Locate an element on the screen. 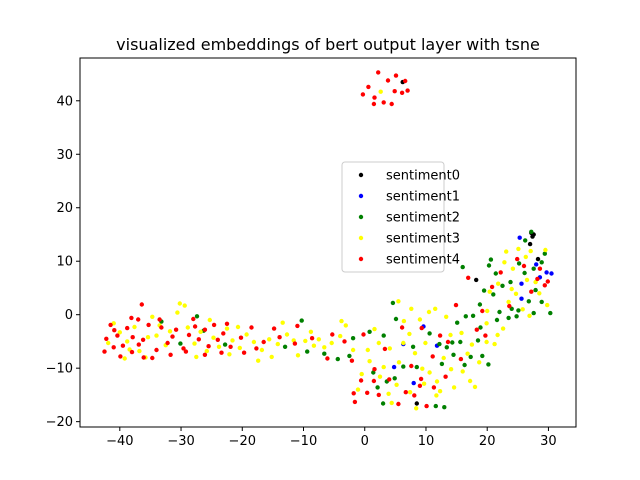  x-tick-label: −40 is located at coordinates (119, 441).